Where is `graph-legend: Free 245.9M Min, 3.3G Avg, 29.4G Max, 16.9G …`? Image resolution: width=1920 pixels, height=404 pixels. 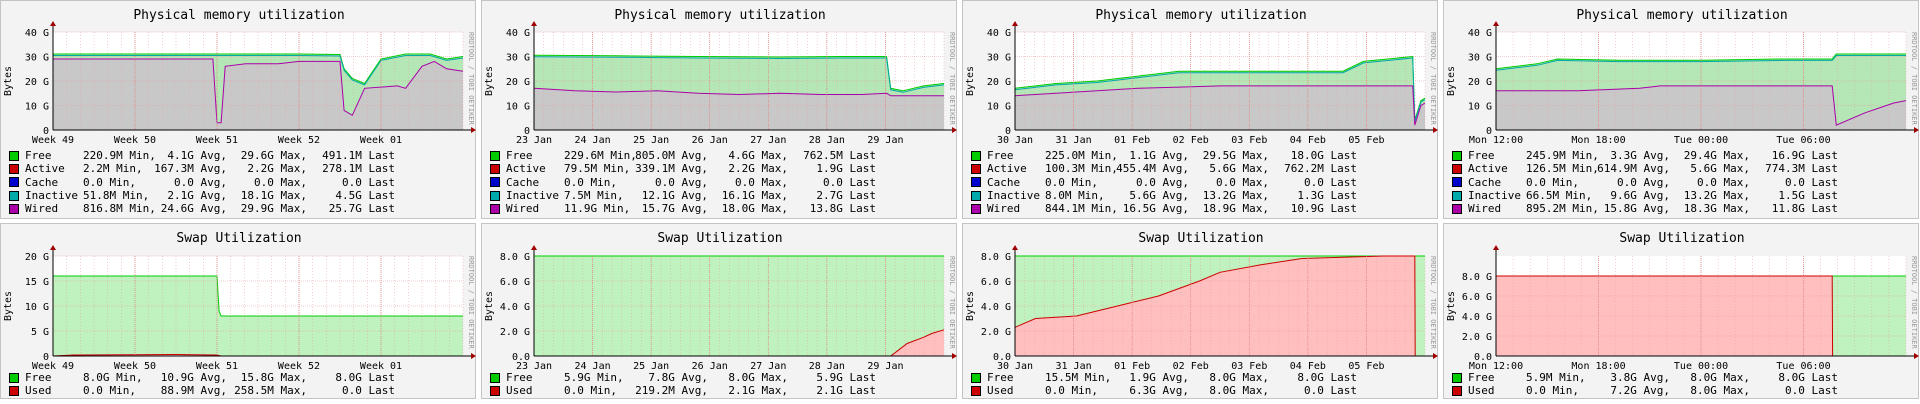
graph-legend: Free 245.9M Min, 3.3G Avg, 29.4G Max, 16.9G … is located at coordinates (1645, 182).